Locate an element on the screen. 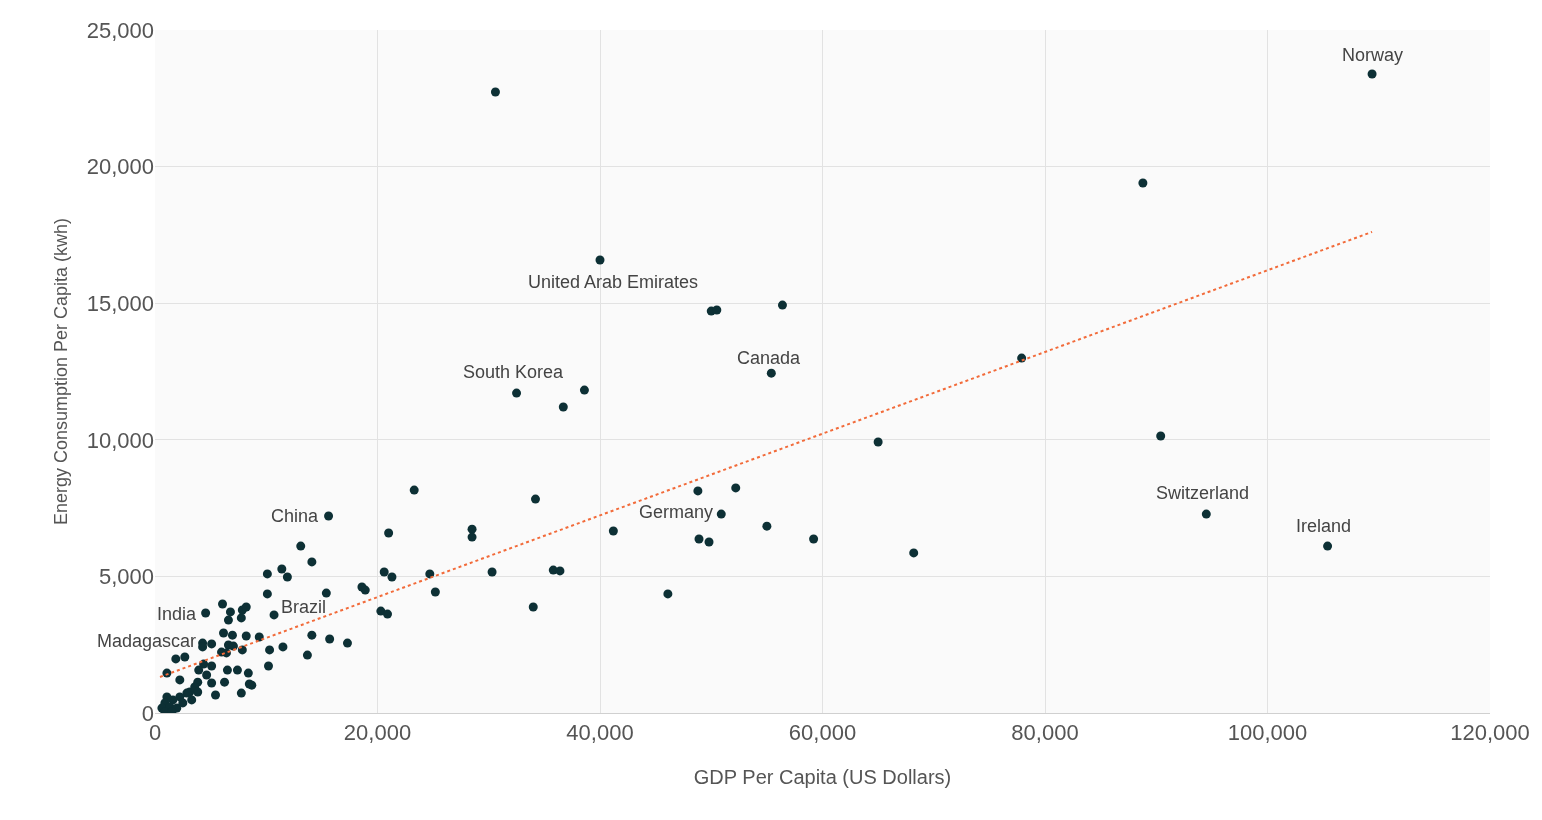  y-axis-title: Energy Consumption Per Capita (kwh) is located at coordinates (60, 371).